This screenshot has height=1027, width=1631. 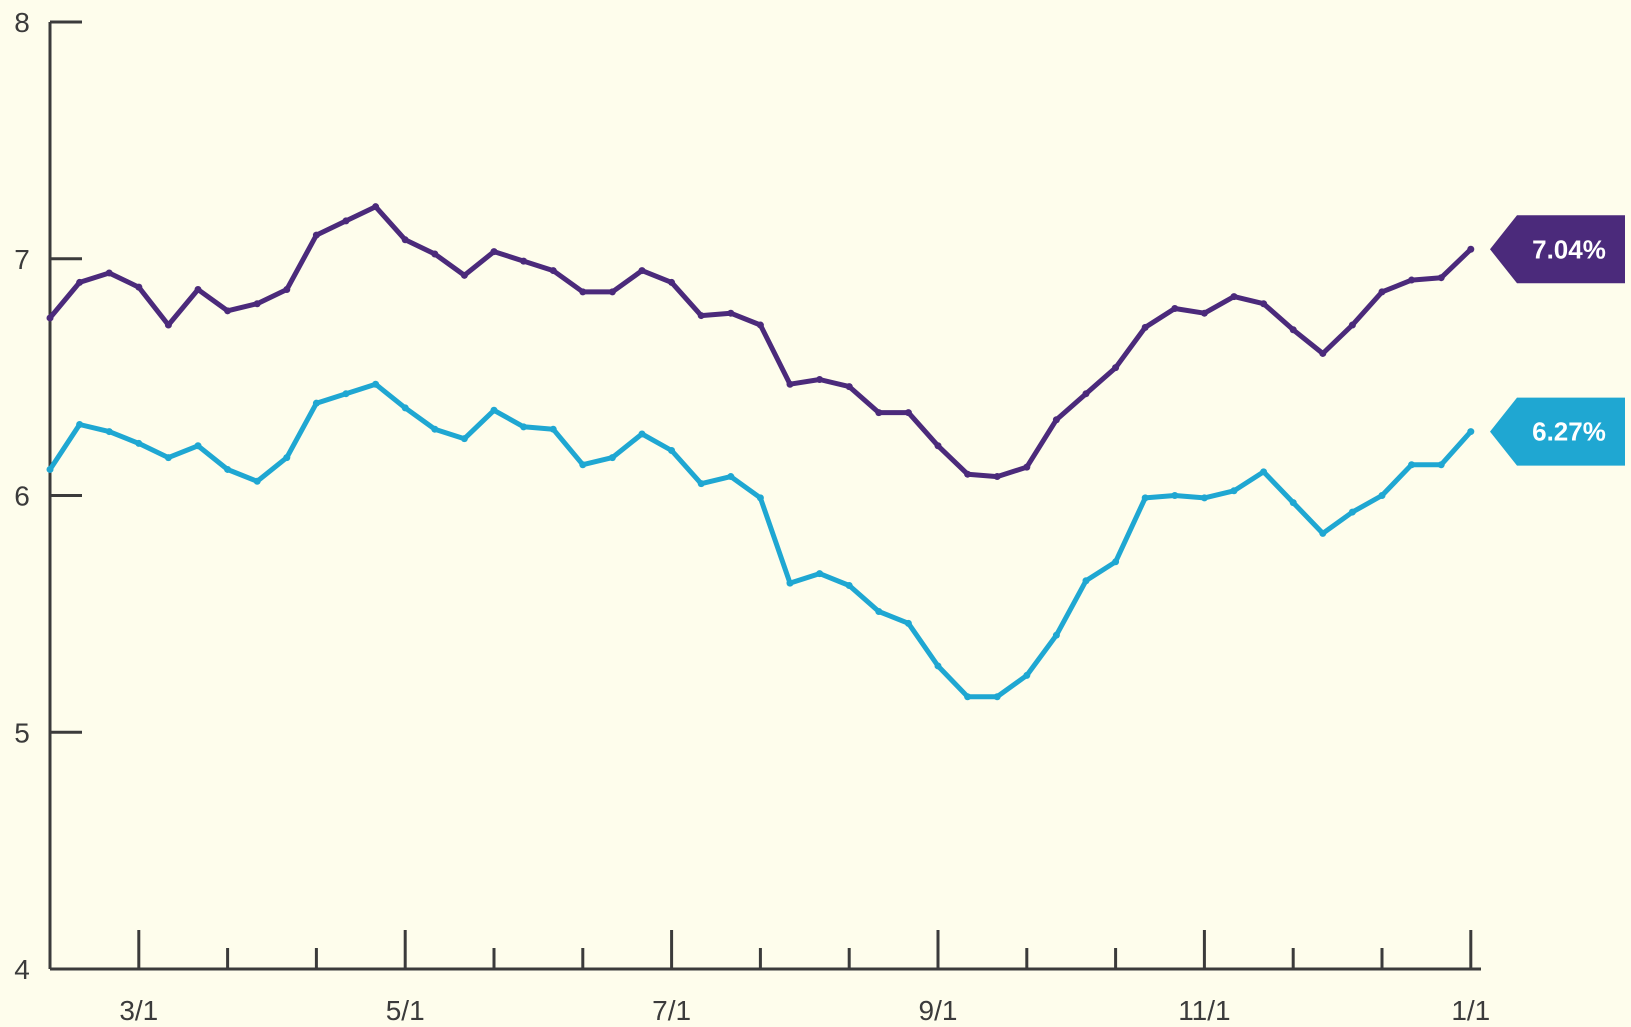 I want to click on y-tick-label: 5, so click(x=22, y=732).